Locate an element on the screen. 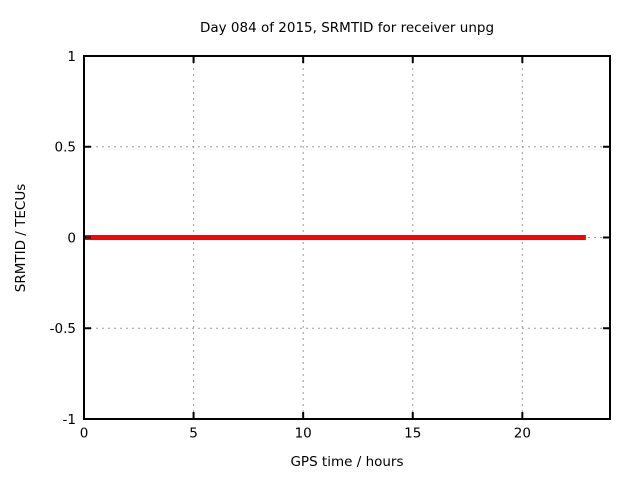 Image resolution: width=640 pixels, height=480 pixels. x-tick-label: 15 is located at coordinates (412, 434).